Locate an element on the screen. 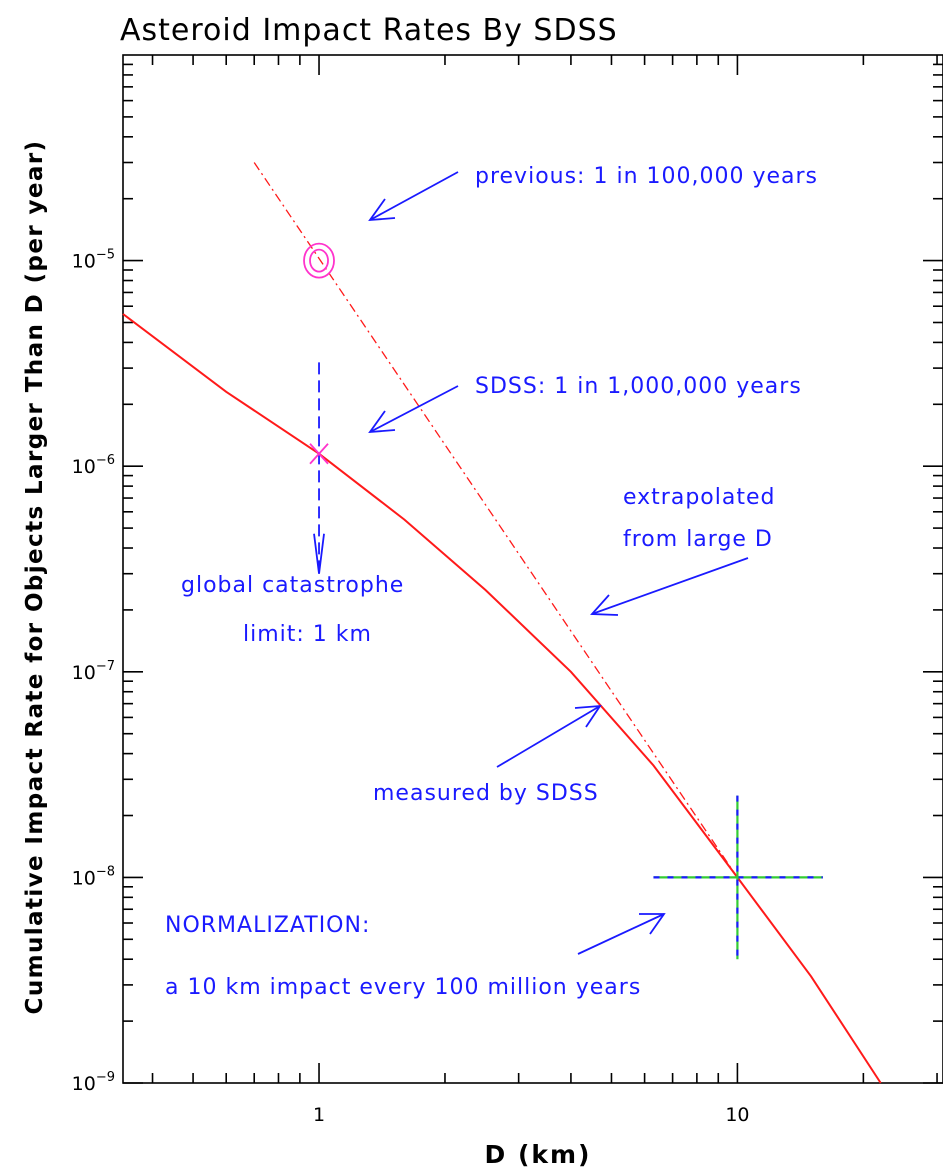  arrow-previous is located at coordinates (413, 196).